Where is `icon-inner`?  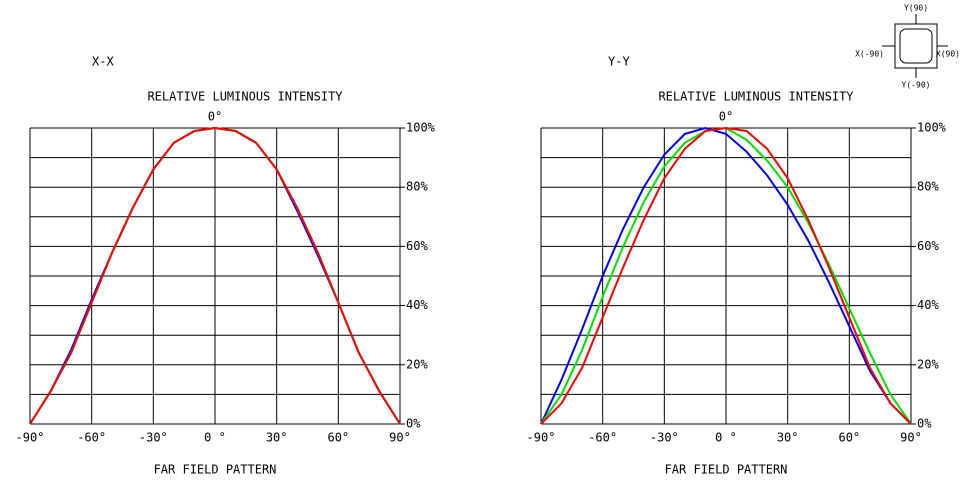 icon-inner is located at coordinates (916, 46).